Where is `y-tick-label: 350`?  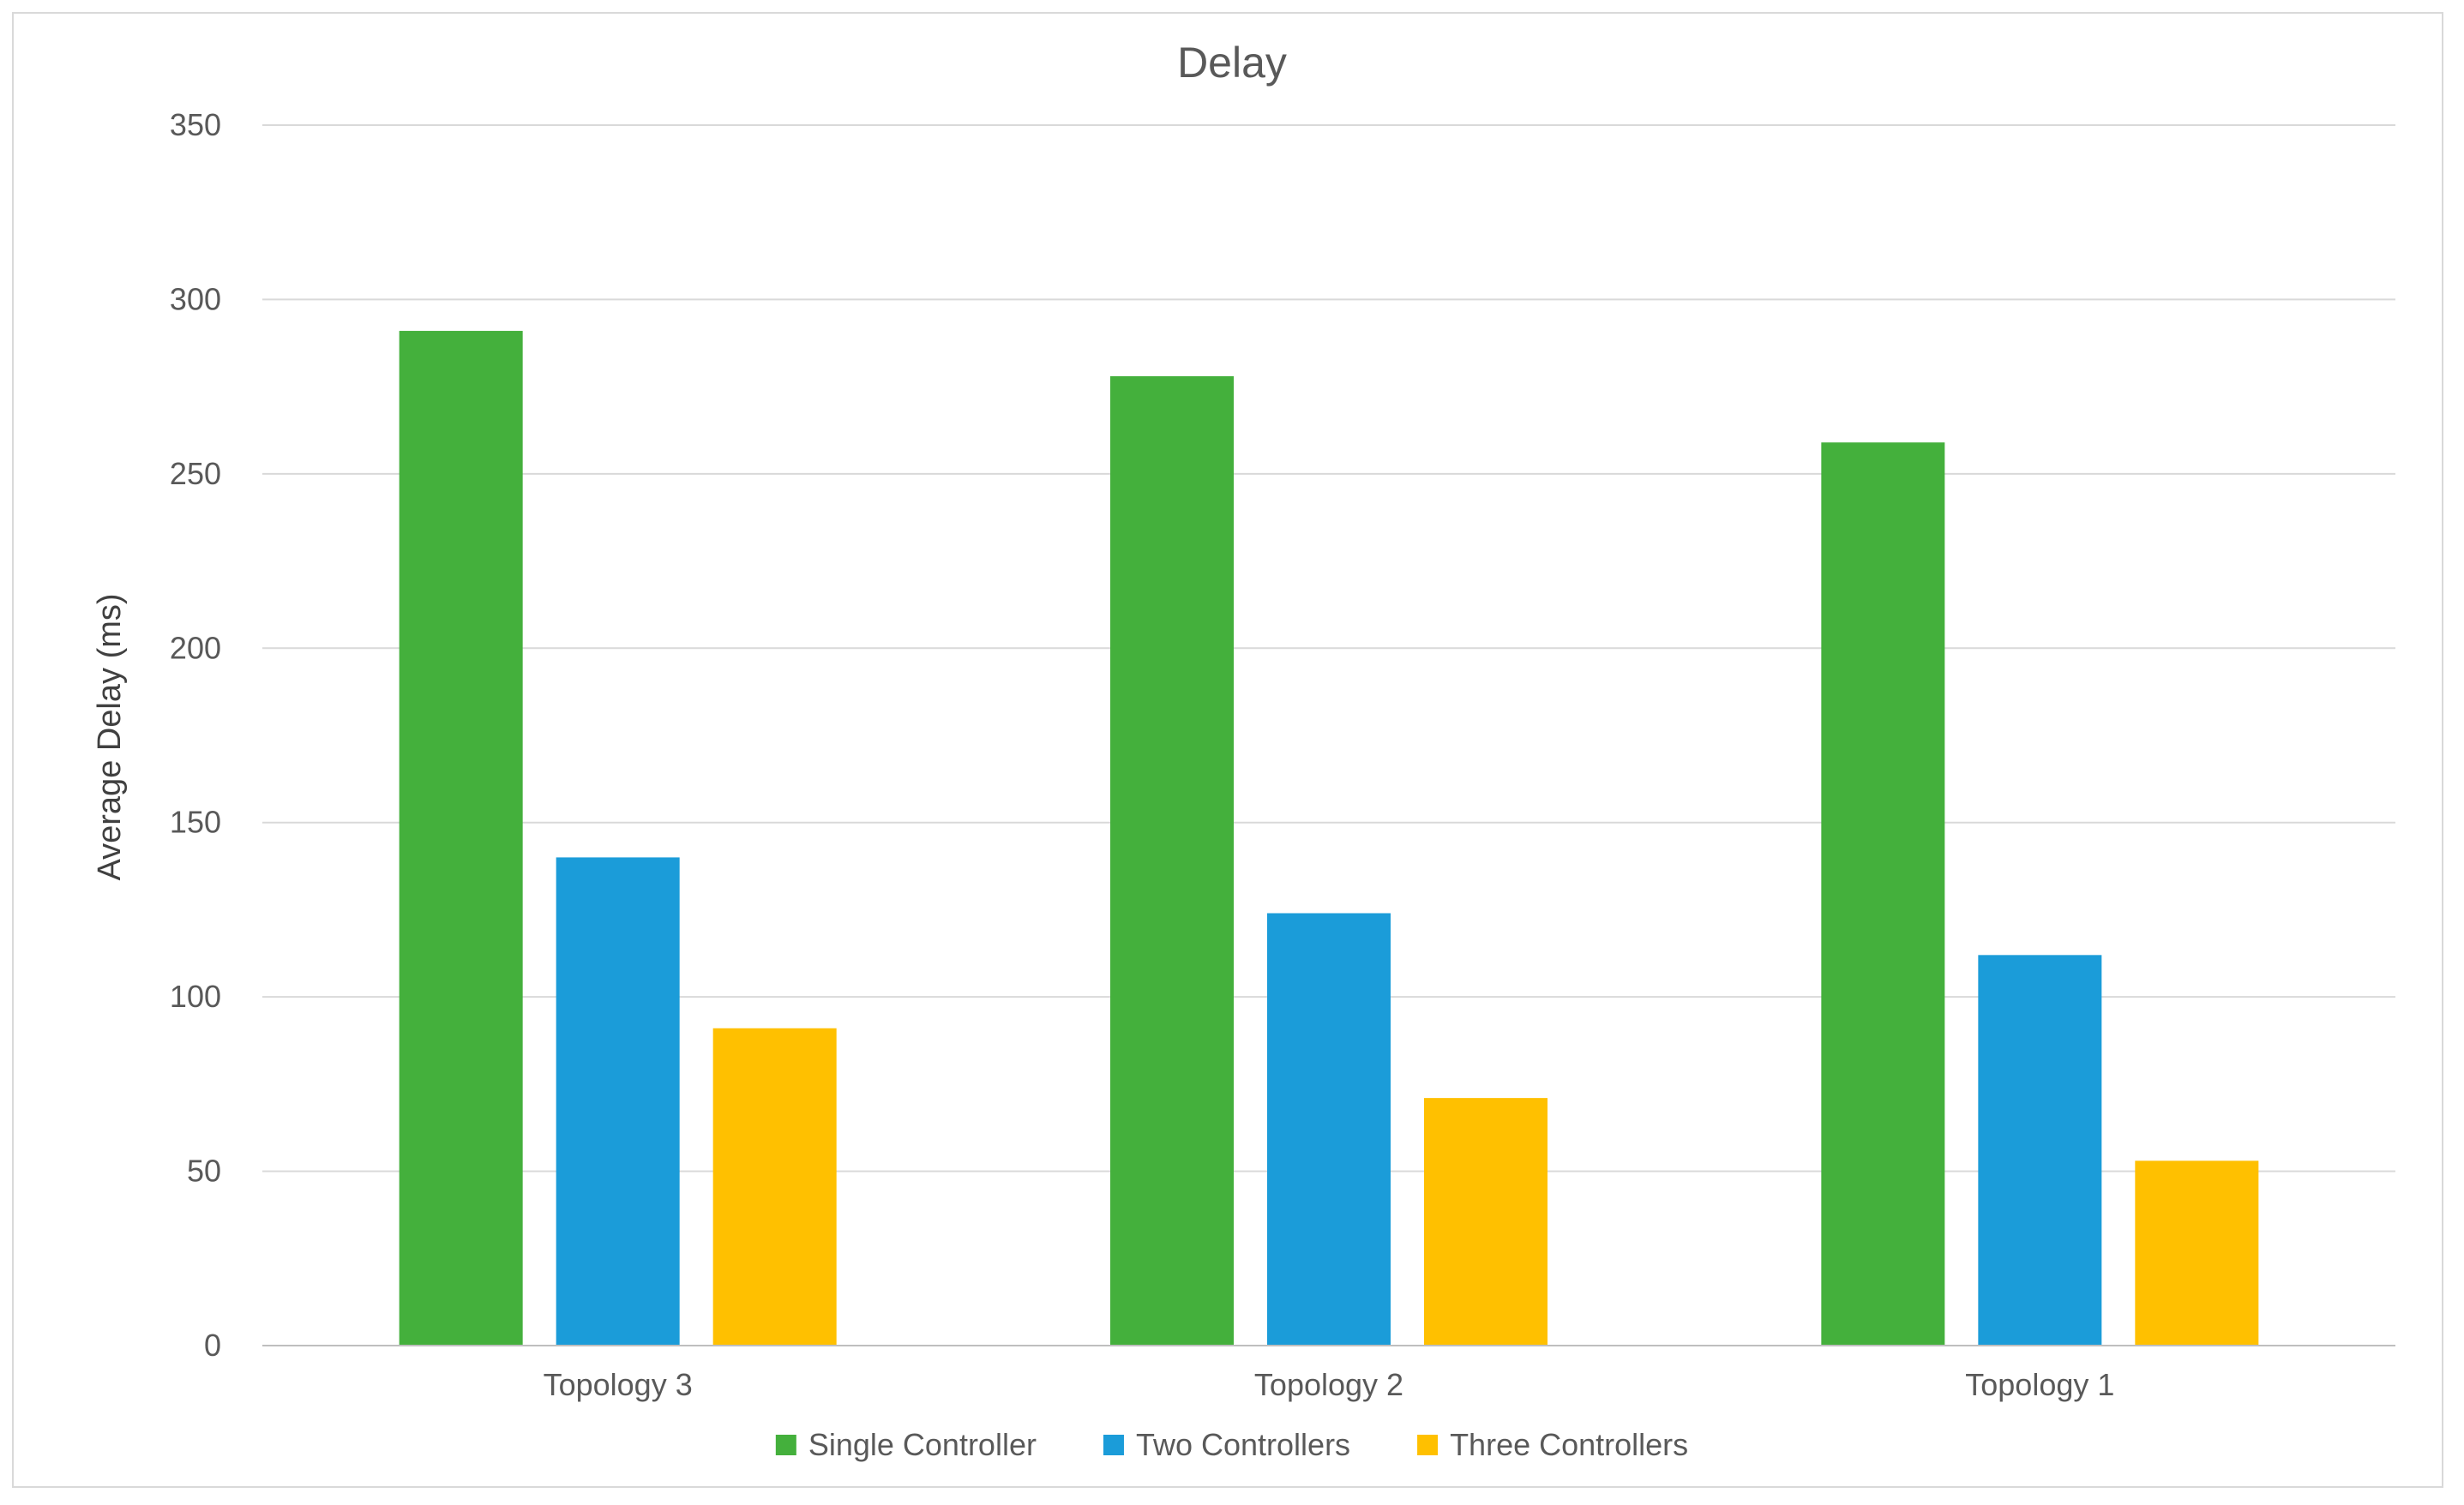
y-tick-label: 350 is located at coordinates (195, 125).